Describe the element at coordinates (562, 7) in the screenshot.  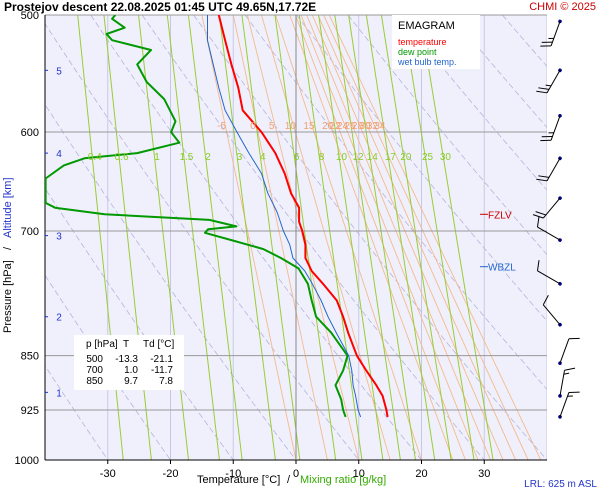
I see `copyright-text: CHMI © 2025` at that location.